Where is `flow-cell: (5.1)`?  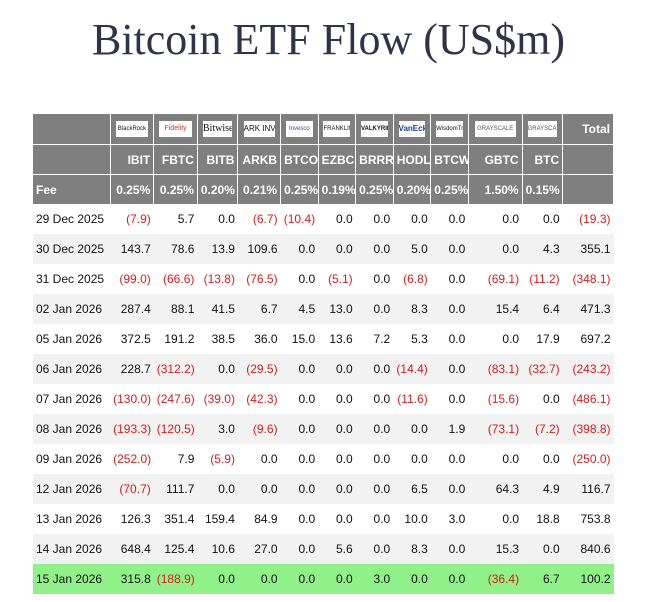 flow-cell: (5.1) is located at coordinates (340, 279).